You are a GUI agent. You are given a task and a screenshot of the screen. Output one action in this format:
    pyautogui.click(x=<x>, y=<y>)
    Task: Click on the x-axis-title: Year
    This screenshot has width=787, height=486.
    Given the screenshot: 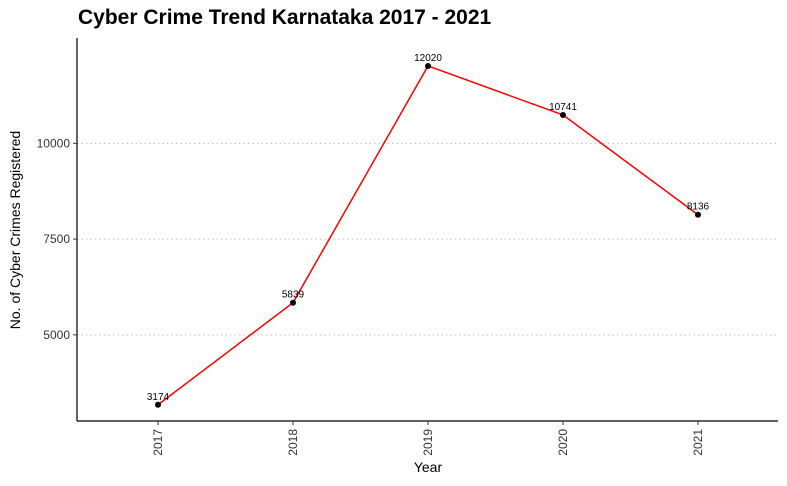 What is the action you would take?
    pyautogui.click(x=428, y=467)
    